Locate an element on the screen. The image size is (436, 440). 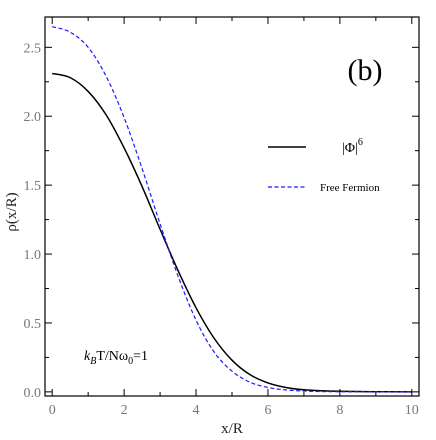
x-tick-label: 4 is located at coordinates (196, 410).